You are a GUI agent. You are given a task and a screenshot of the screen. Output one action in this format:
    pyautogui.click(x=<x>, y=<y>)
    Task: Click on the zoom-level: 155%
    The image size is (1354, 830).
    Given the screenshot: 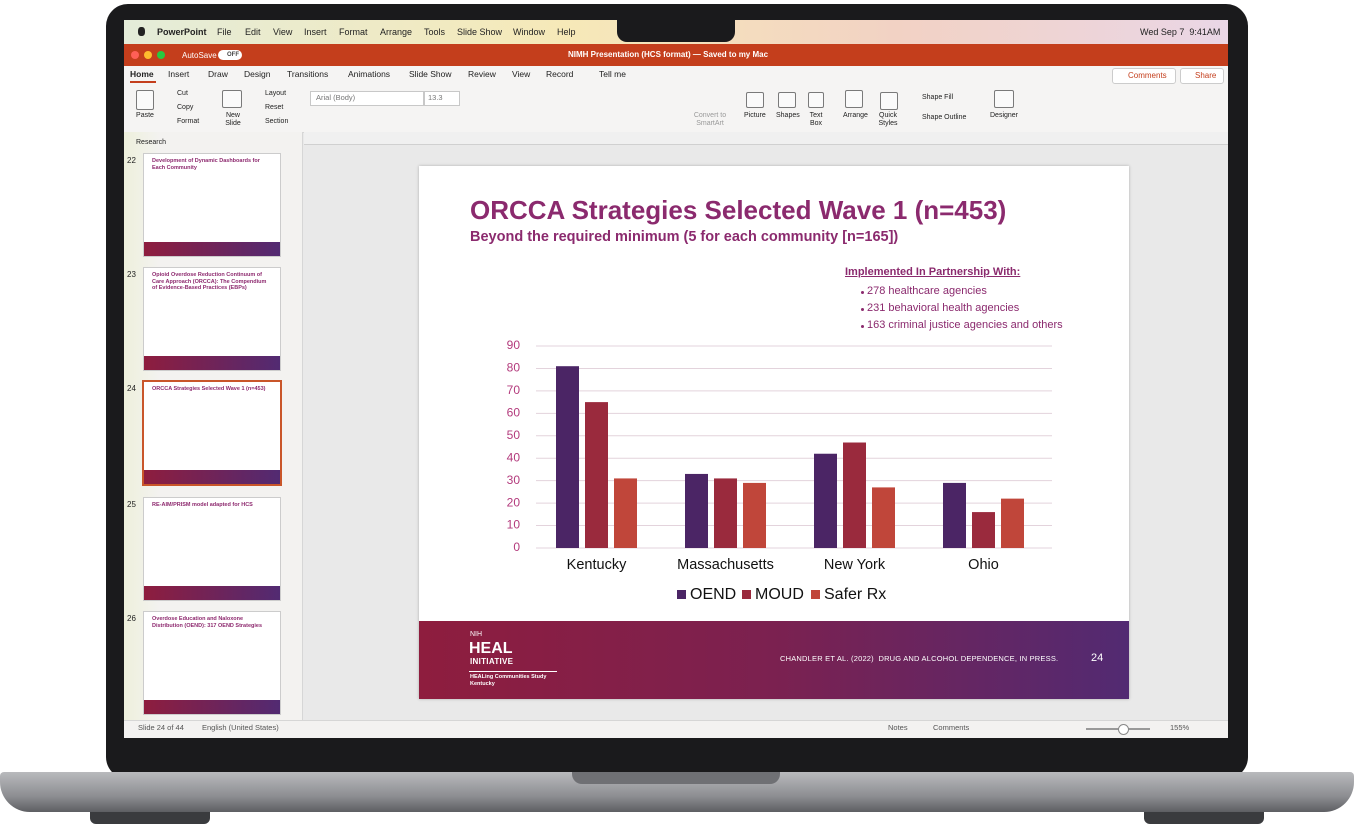 What is the action you would take?
    pyautogui.click(x=1180, y=727)
    